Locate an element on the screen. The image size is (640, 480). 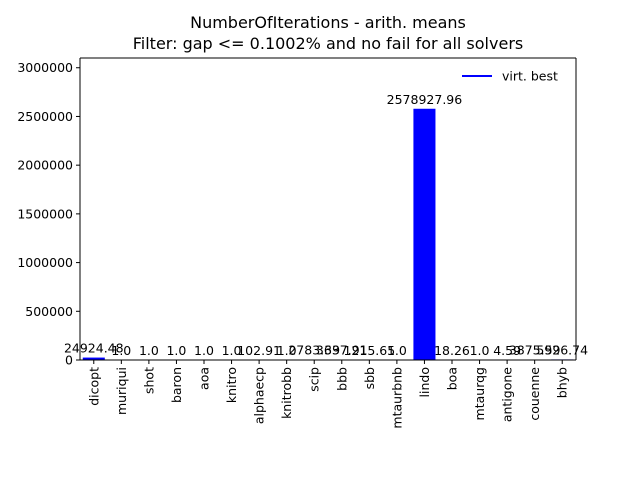
x-tick-label-antigone: antigone is located at coordinates (507, 394).